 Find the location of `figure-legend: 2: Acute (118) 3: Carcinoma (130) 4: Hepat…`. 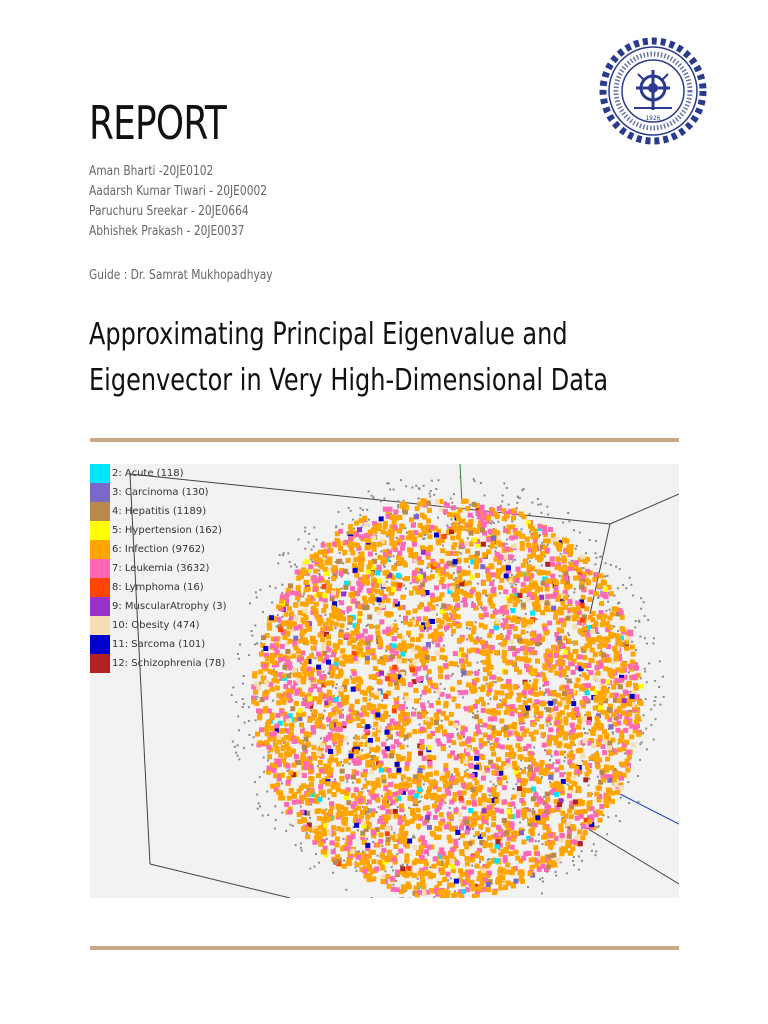

figure-legend: 2: Acute (118) 3: Carcinoma (130) 4: Hepat… is located at coordinates (158, 568).